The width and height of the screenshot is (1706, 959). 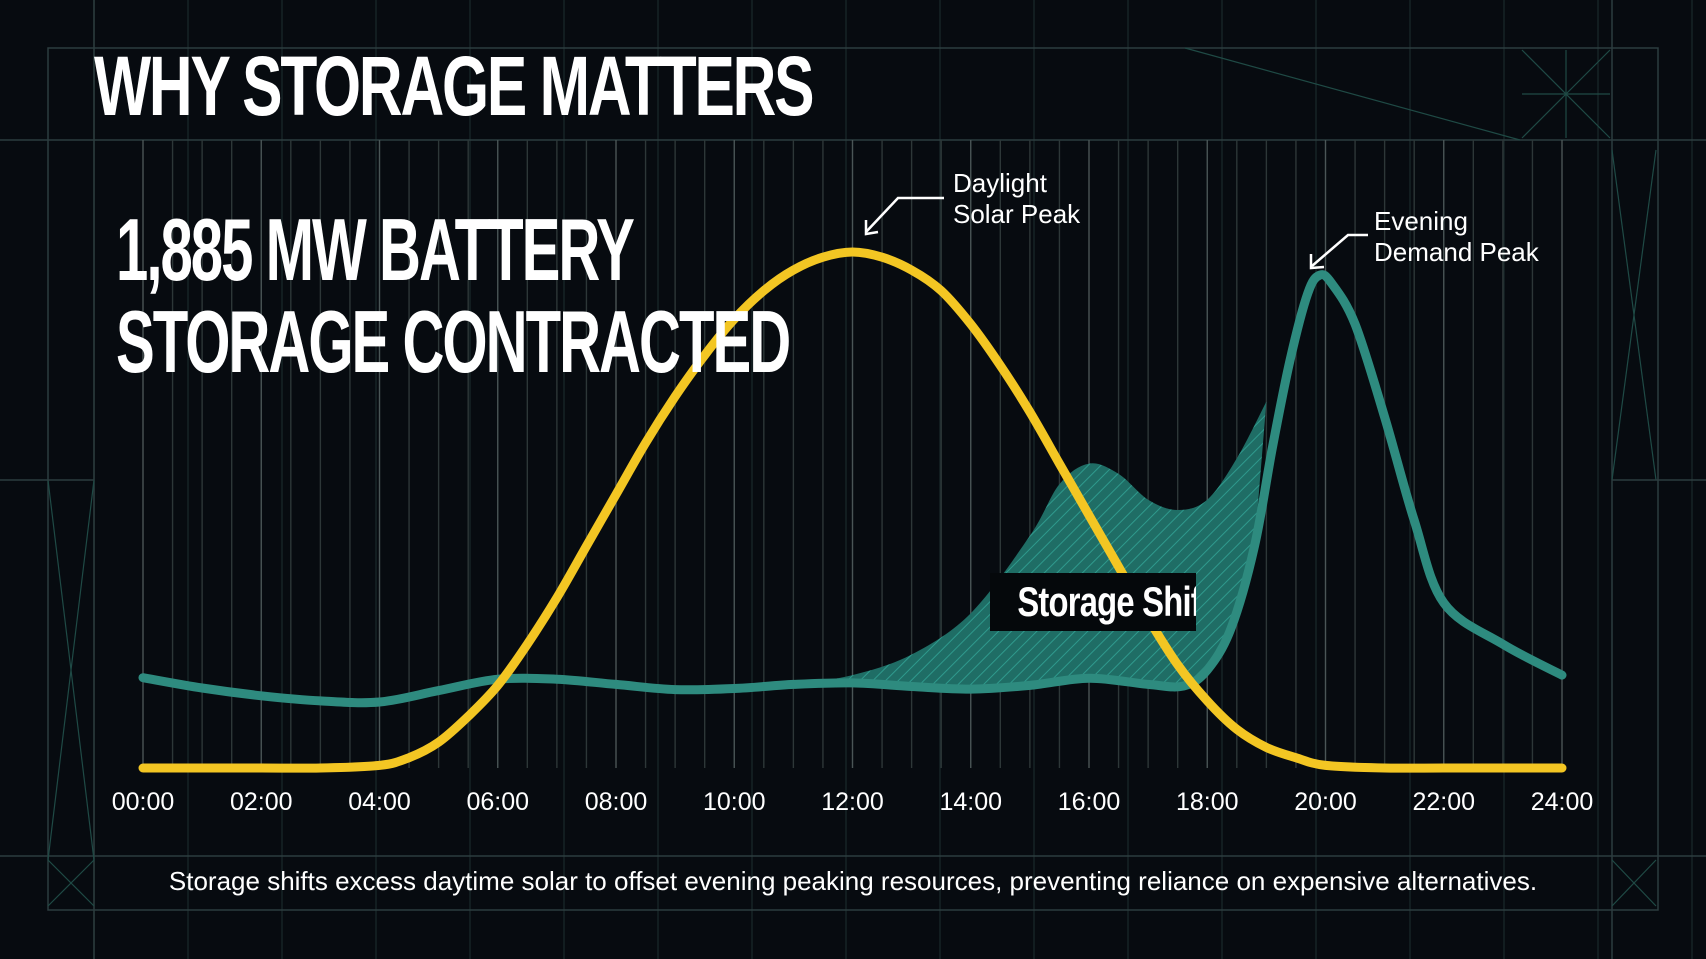 I want to click on headline: 1,885 MW BATTERY STORAGE CONTRACTED, so click(x=453, y=295).